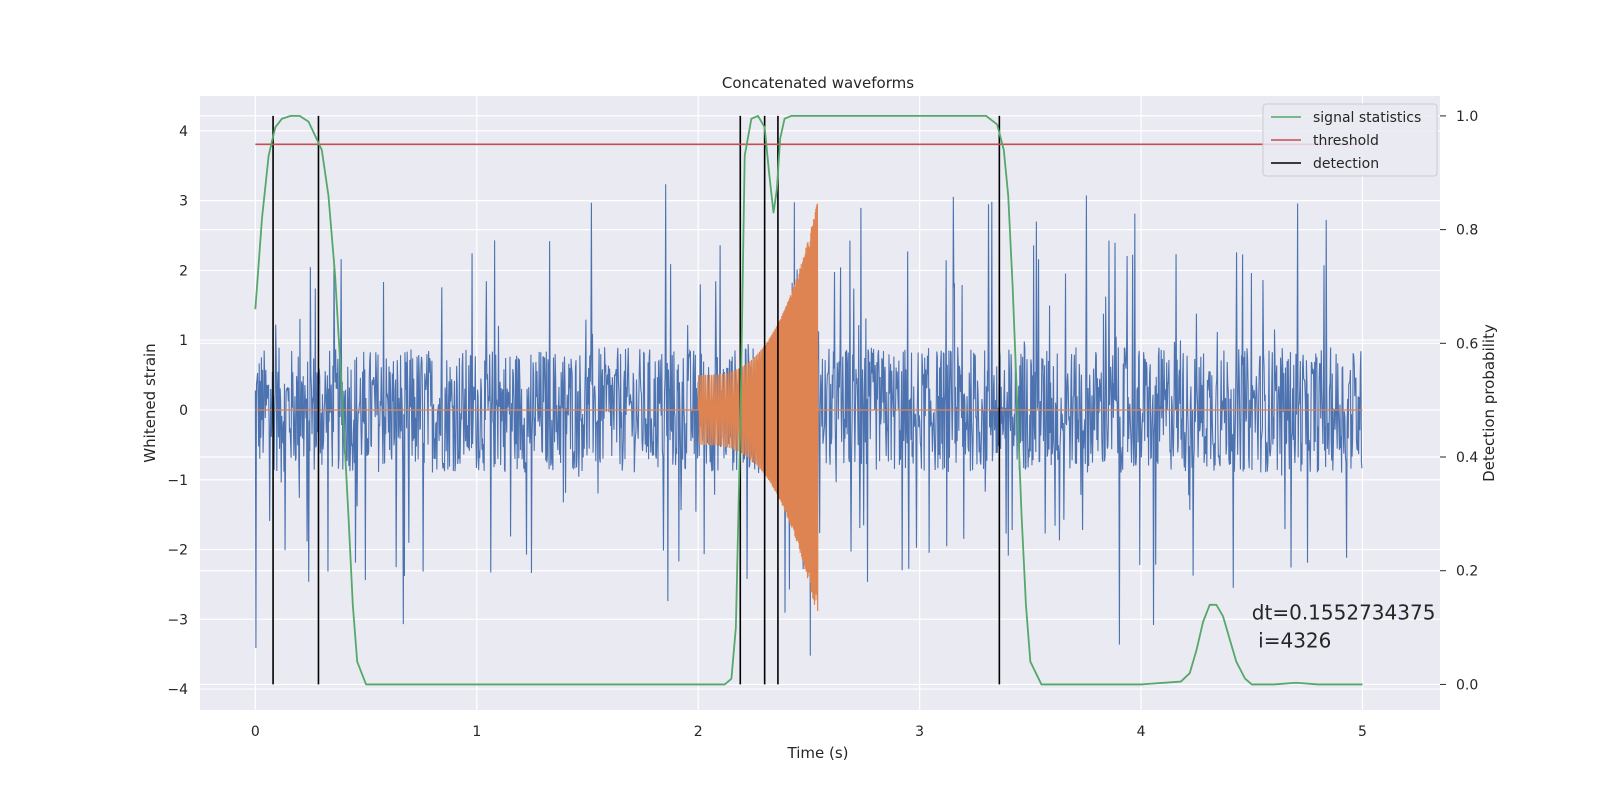  Describe the element at coordinates (1467, 458) in the screenshot. I see `y2-tick-label: 0.4` at that location.